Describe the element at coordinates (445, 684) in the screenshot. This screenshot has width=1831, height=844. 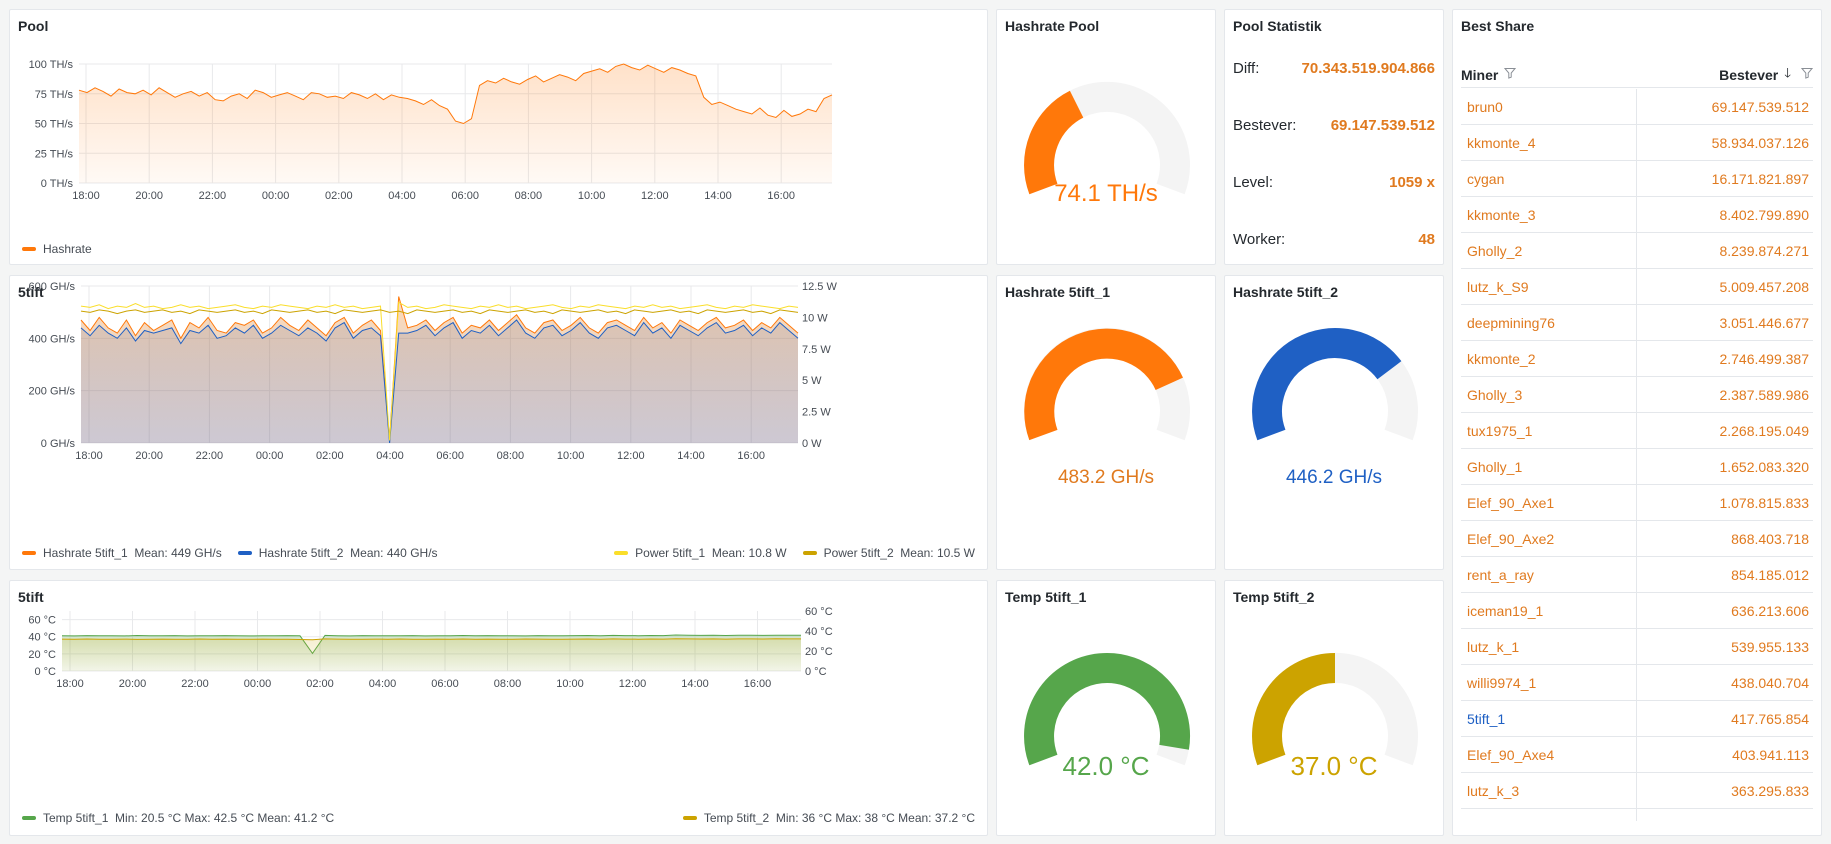
I see `x-tick-label: 06:00` at that location.